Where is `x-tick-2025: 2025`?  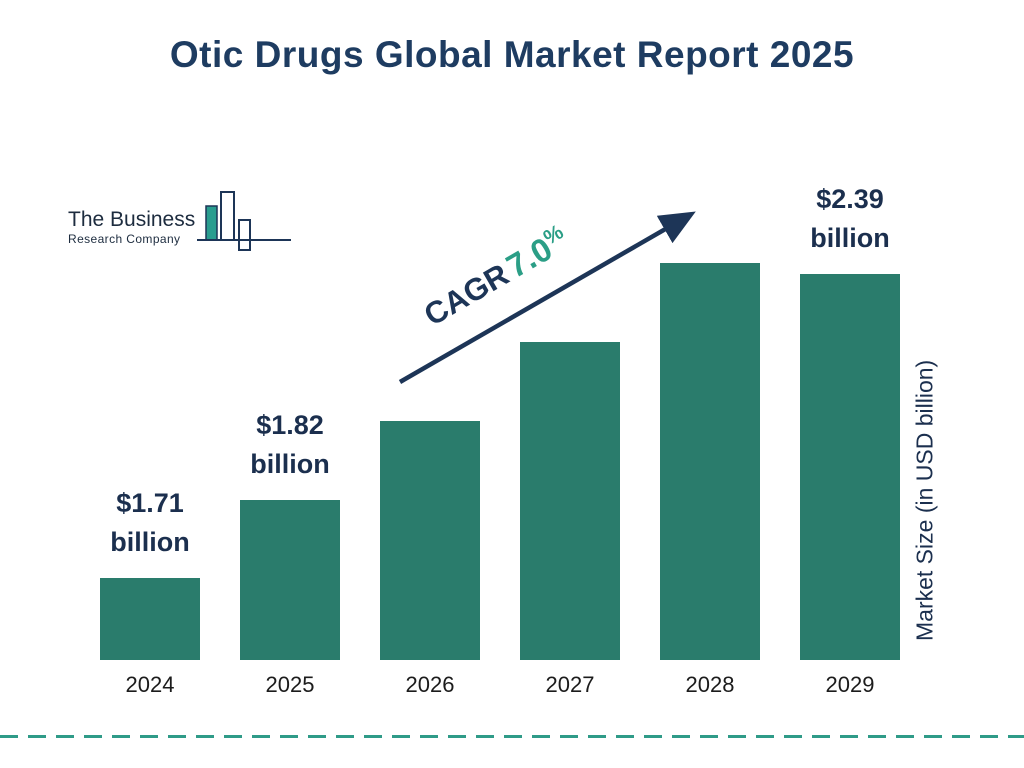
x-tick-2025: 2025 is located at coordinates (290, 684).